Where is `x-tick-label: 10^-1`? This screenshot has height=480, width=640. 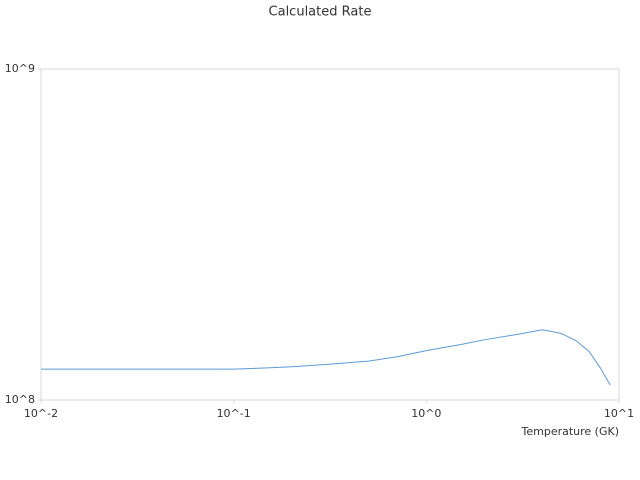
x-tick-label: 10^-1 is located at coordinates (234, 413).